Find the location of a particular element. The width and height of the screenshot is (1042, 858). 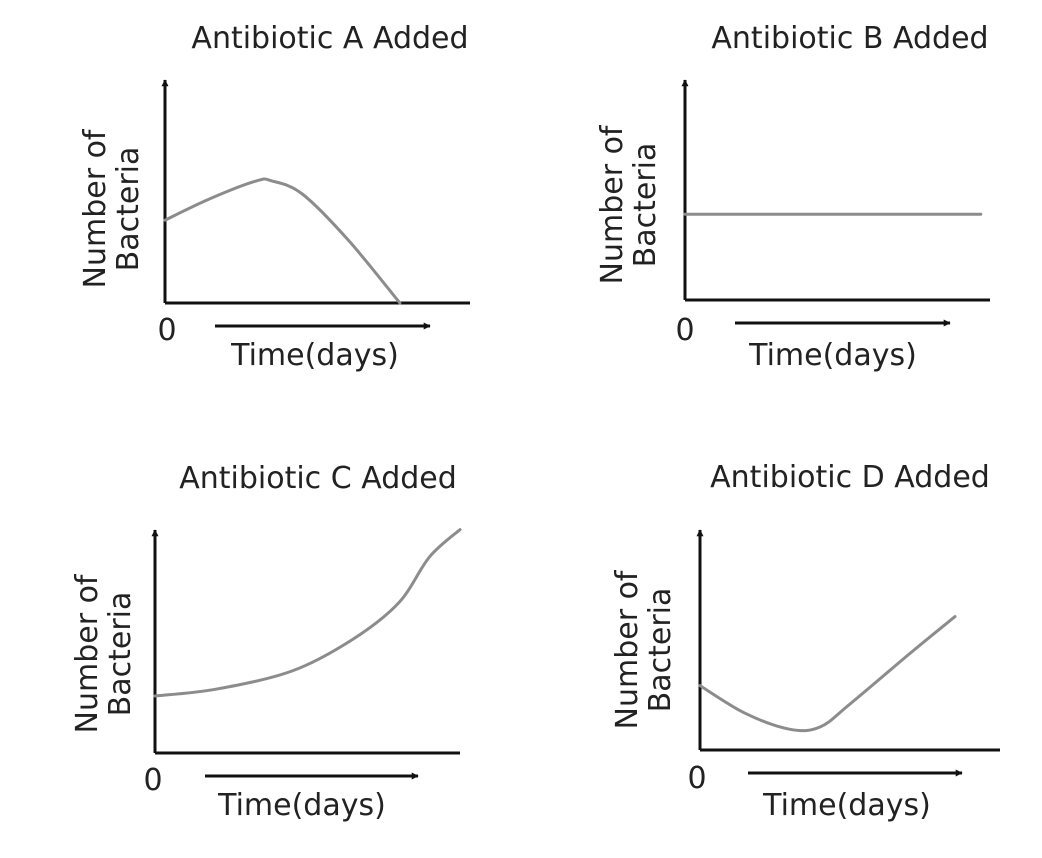

y-axis-label-line2-d: Bacteria is located at coordinates (660, 650).